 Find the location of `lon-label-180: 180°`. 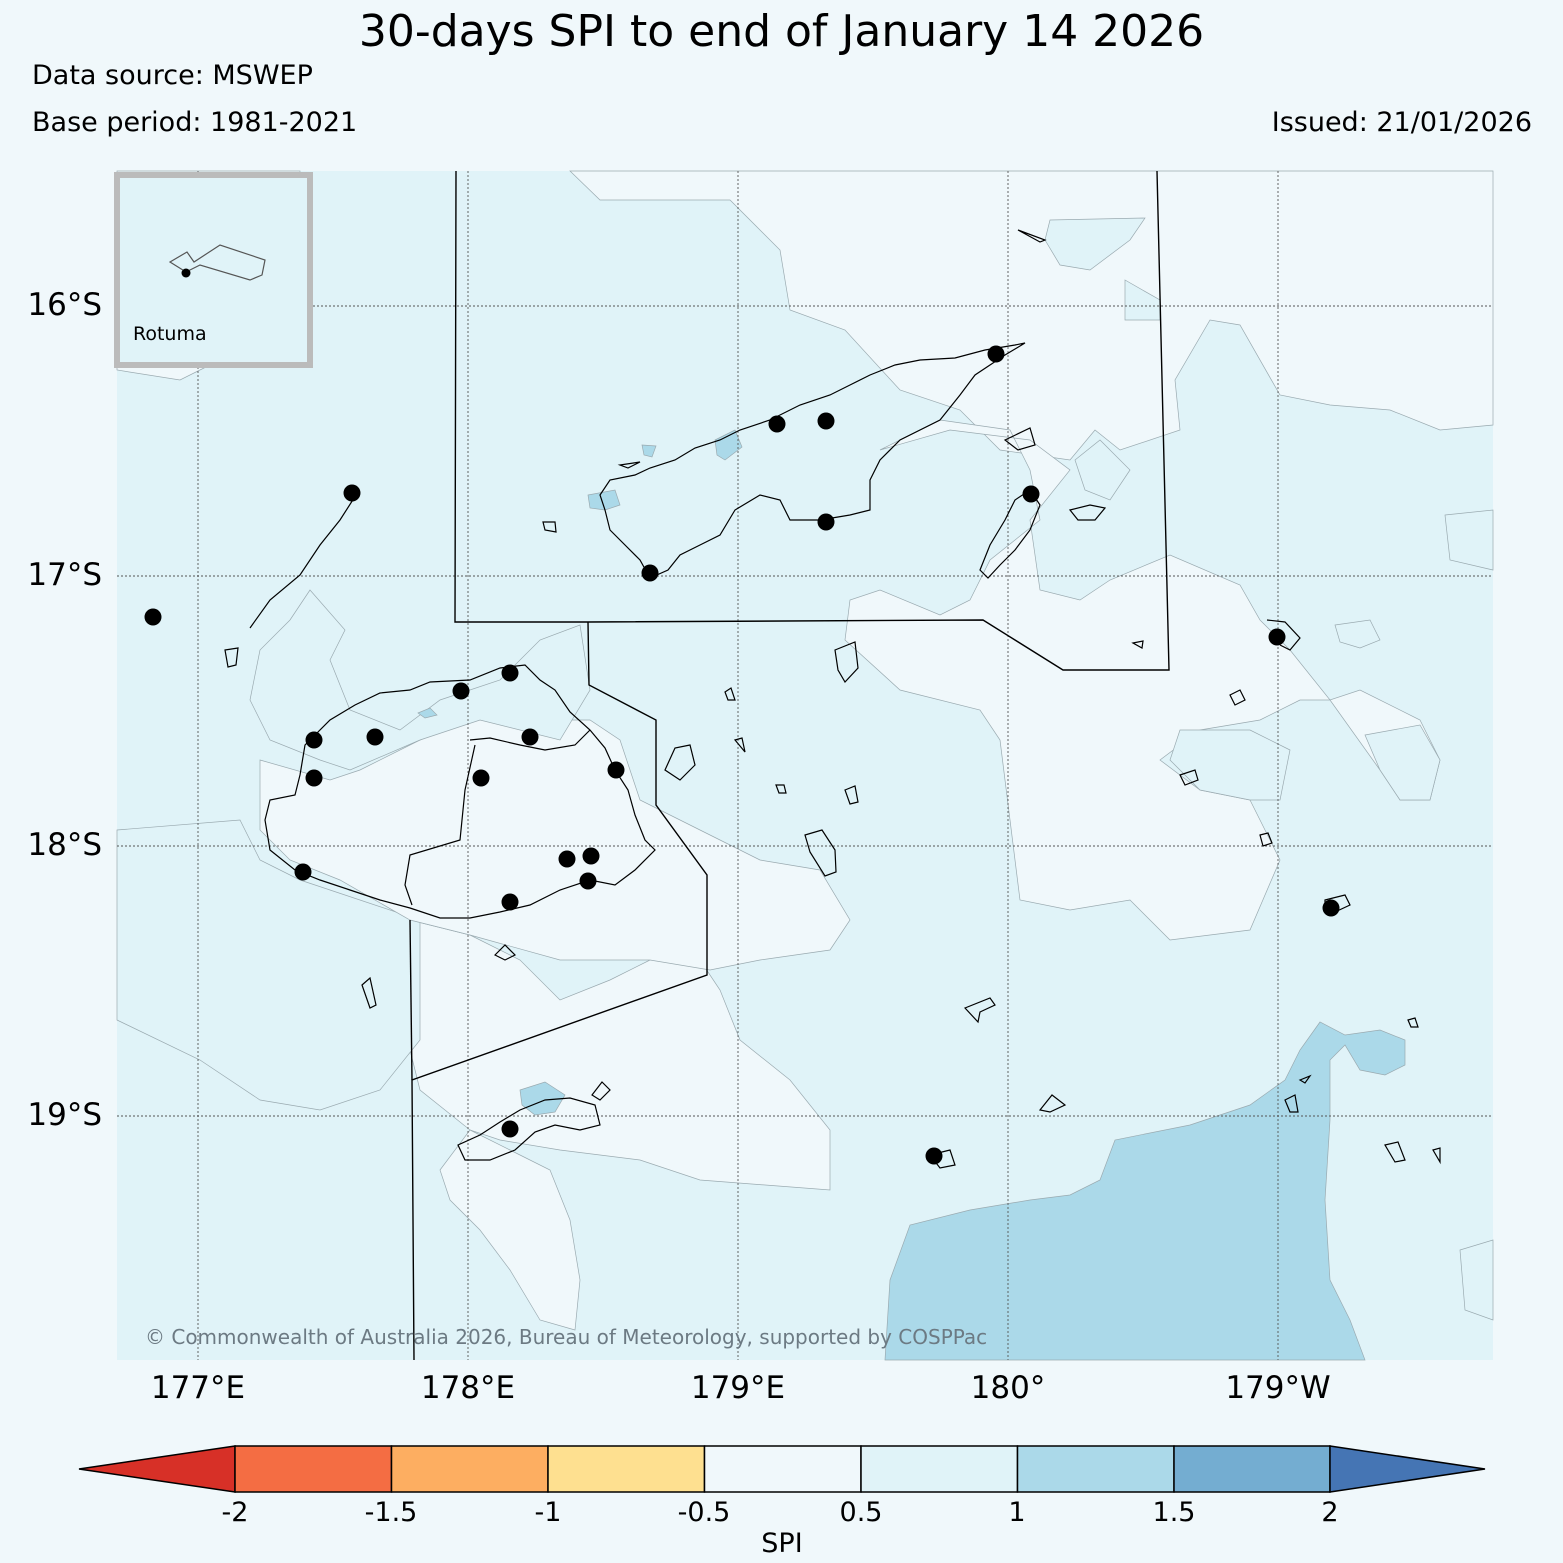

lon-label-180: 180° is located at coordinates (1008, 1388).